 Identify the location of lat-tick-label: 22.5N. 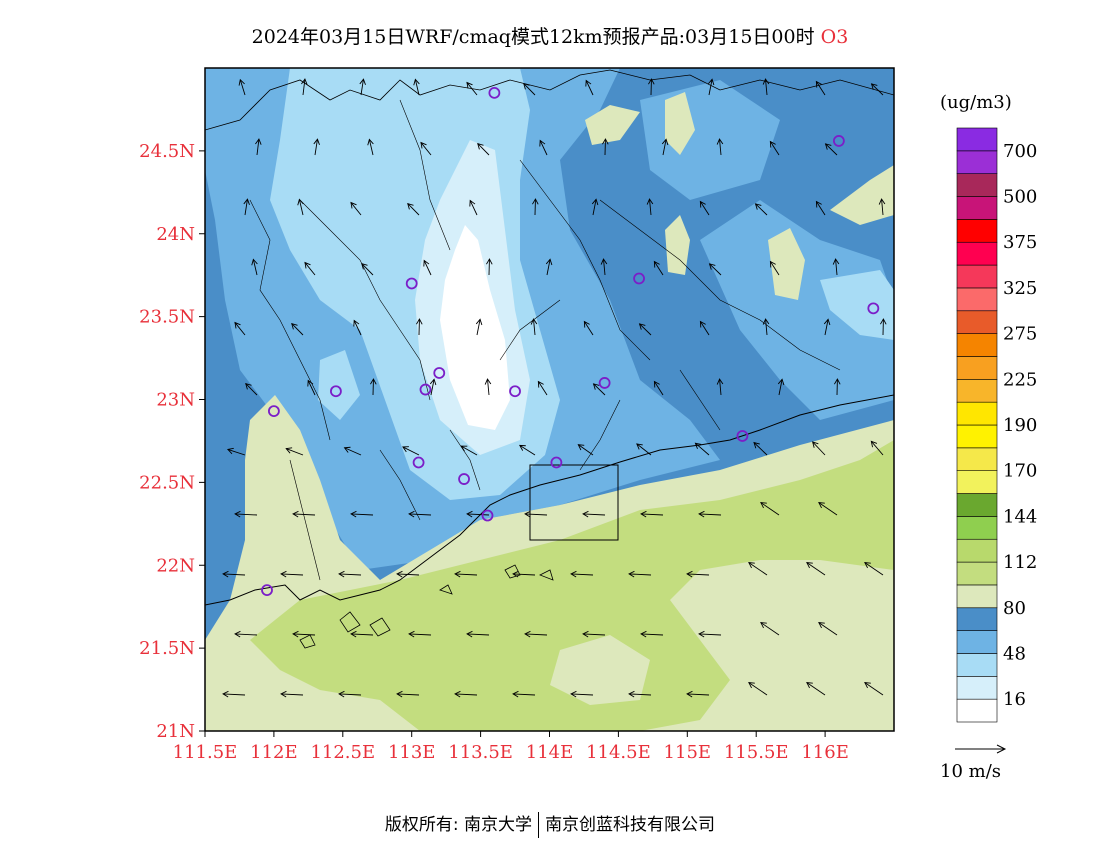
(167, 482).